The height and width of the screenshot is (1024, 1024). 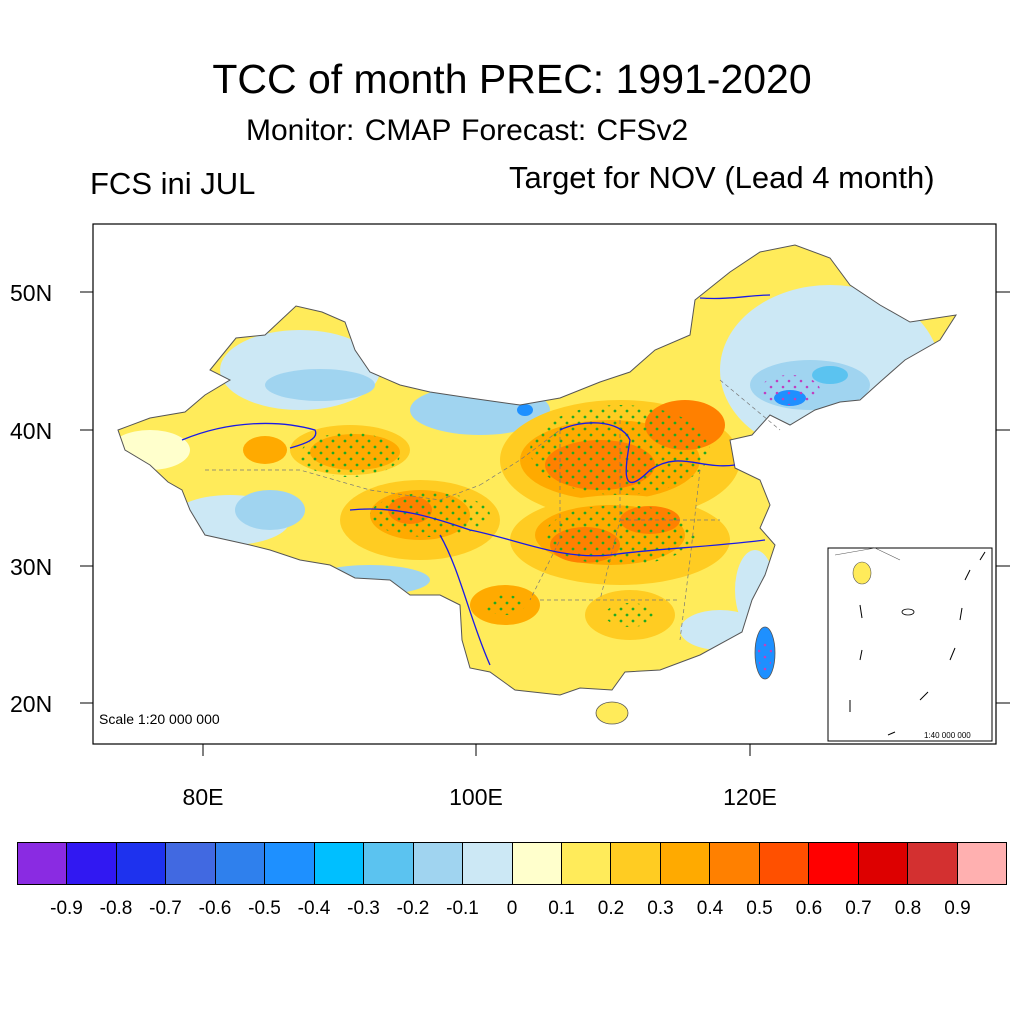 I want to click on lat-label-40n: 40N, so click(x=31, y=431).